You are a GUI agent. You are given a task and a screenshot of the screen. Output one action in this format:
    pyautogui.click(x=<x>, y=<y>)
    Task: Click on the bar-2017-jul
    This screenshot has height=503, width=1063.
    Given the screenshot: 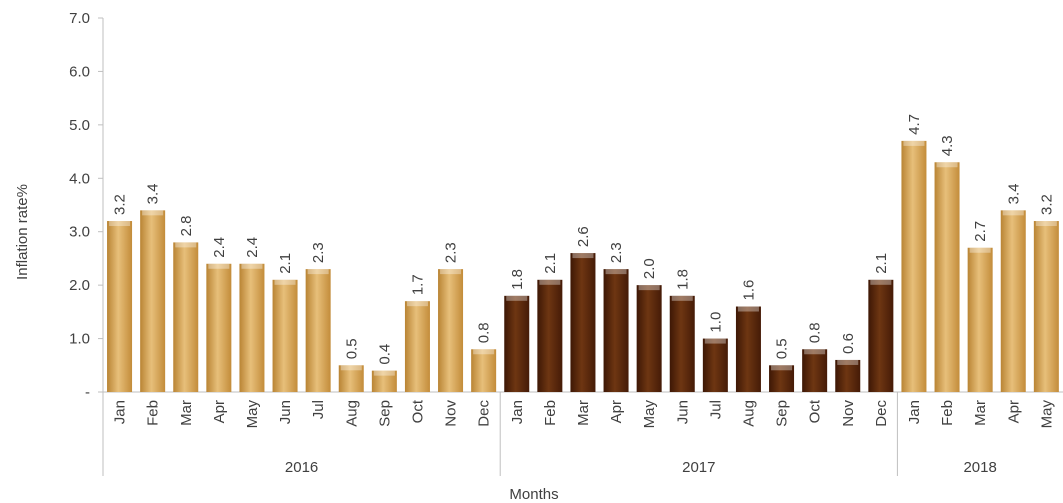 What is the action you would take?
    pyautogui.click(x=715, y=365)
    